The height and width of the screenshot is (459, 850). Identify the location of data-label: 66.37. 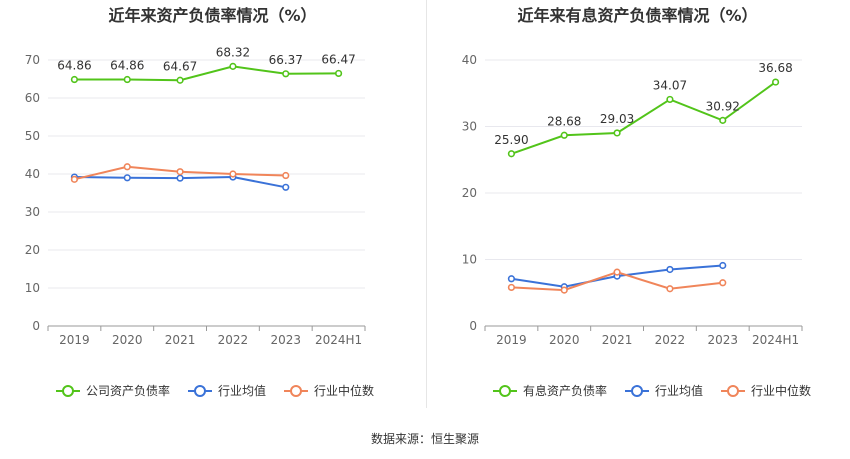
(286, 60).